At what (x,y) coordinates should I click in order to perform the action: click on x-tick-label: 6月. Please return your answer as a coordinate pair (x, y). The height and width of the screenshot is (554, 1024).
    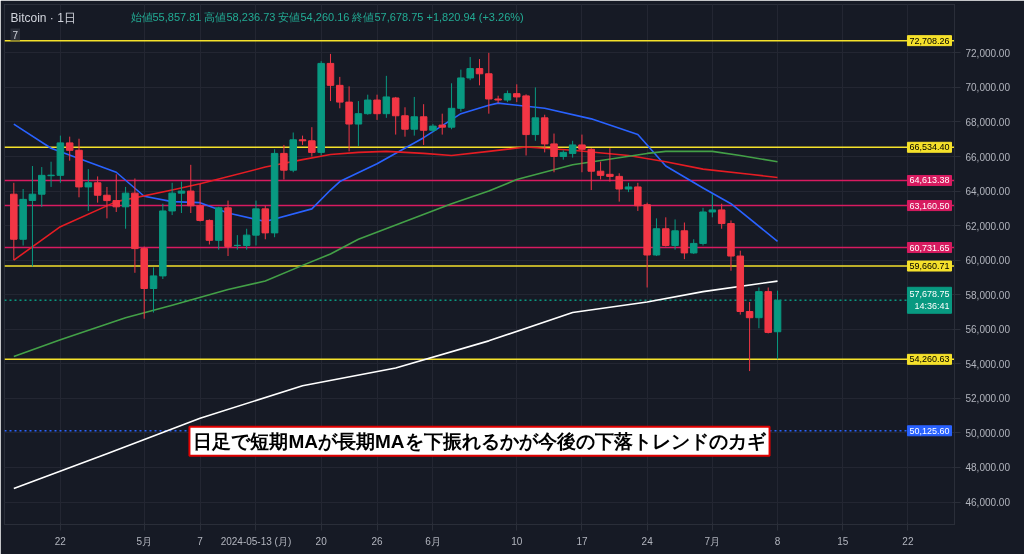
    Looking at the image, I should click on (433, 541).